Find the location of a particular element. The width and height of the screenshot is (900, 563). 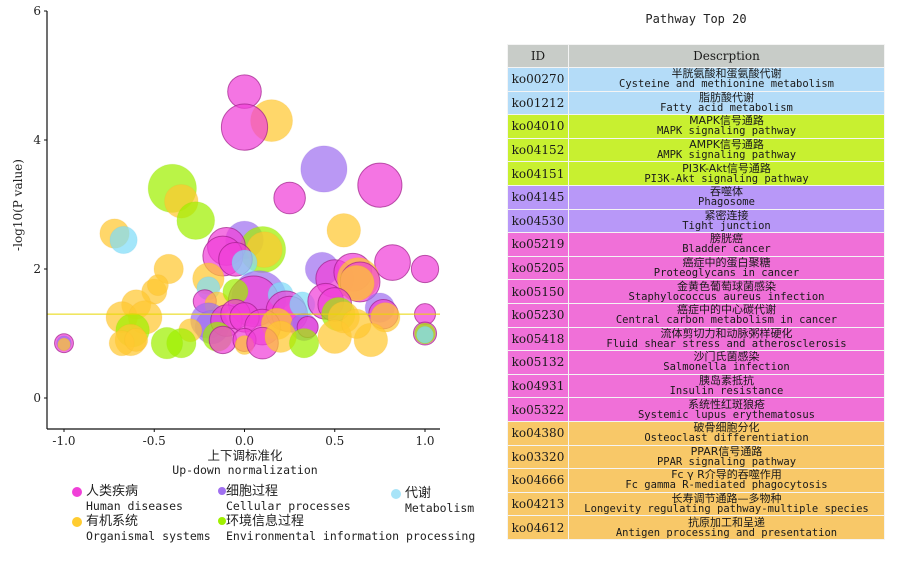

pathway-description: 胰岛素抵抗 Insulin resistance is located at coordinates (726, 386).